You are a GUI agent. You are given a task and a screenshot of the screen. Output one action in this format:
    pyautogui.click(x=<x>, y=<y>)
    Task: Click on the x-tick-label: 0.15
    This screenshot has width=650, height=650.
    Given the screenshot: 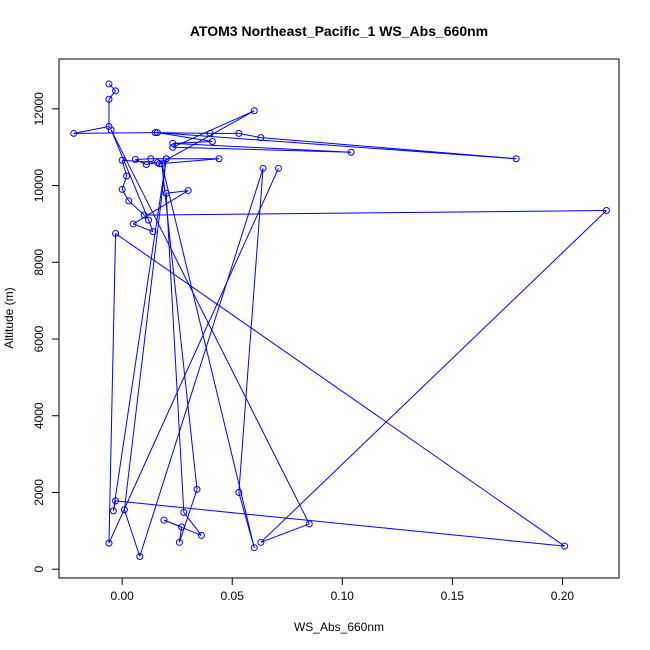 What is the action you would take?
    pyautogui.click(x=453, y=596)
    